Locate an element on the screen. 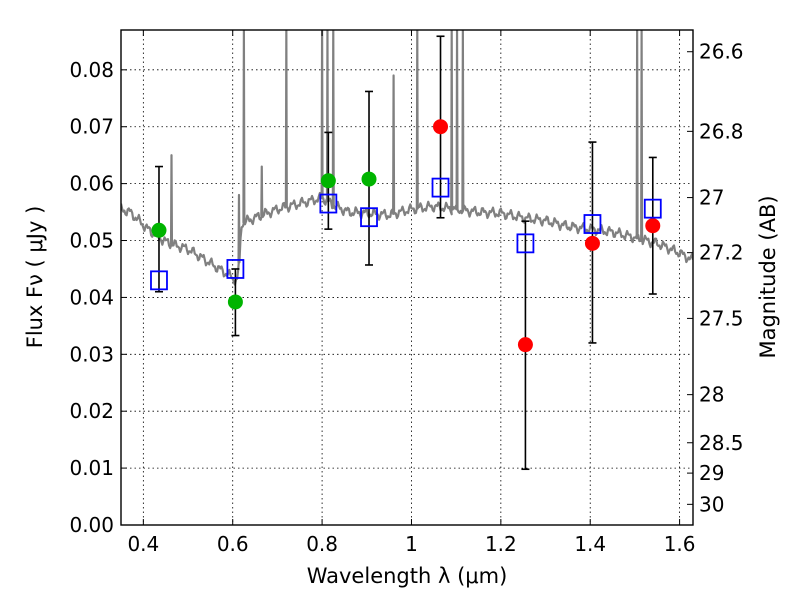  y-axis-title: Flux Fν ( μJy ) is located at coordinates (35, 277).